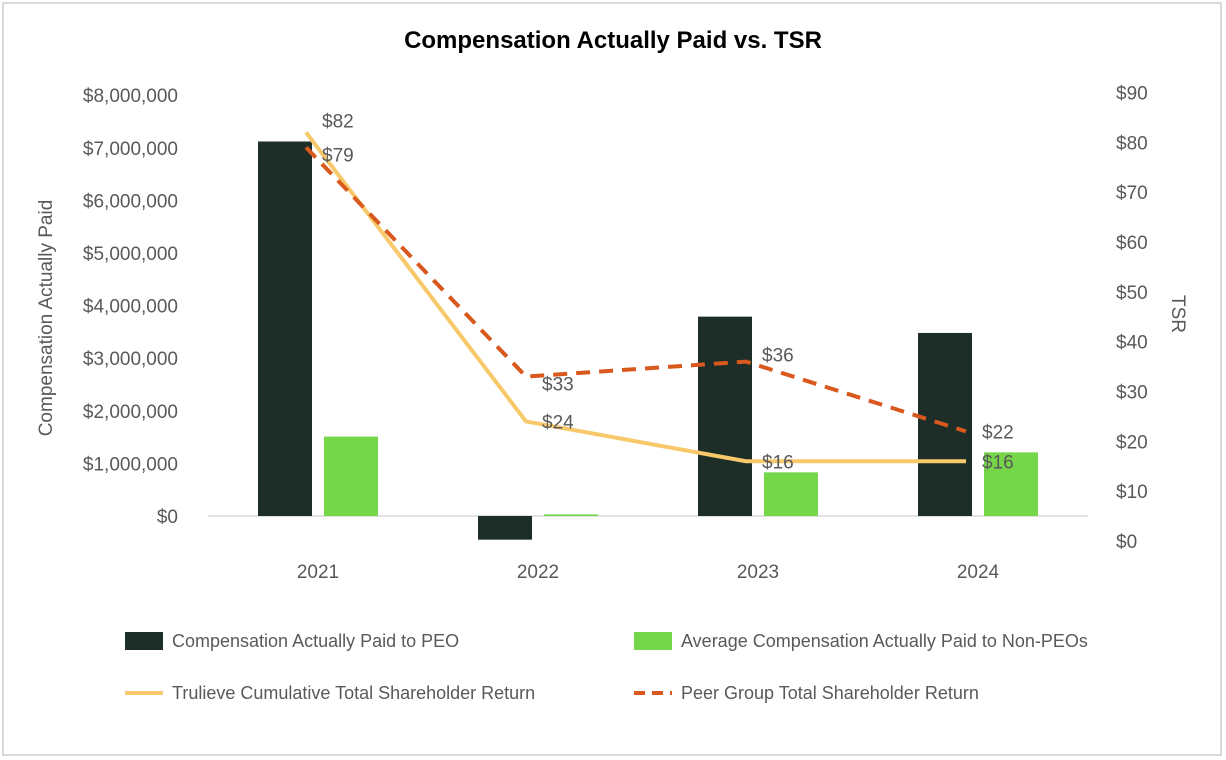 This screenshot has height=760, width=1226. Describe the element at coordinates (1132, 243) in the screenshot. I see `y-right-tick-label: $60` at that location.